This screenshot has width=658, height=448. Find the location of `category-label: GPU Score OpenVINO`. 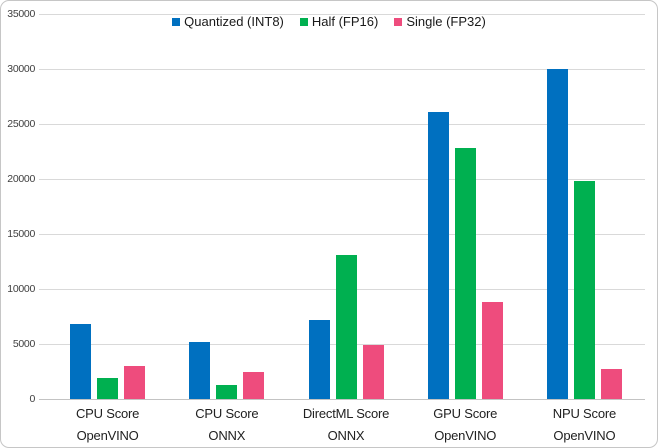

category-label: GPU Score OpenVINO is located at coordinates (465, 424).